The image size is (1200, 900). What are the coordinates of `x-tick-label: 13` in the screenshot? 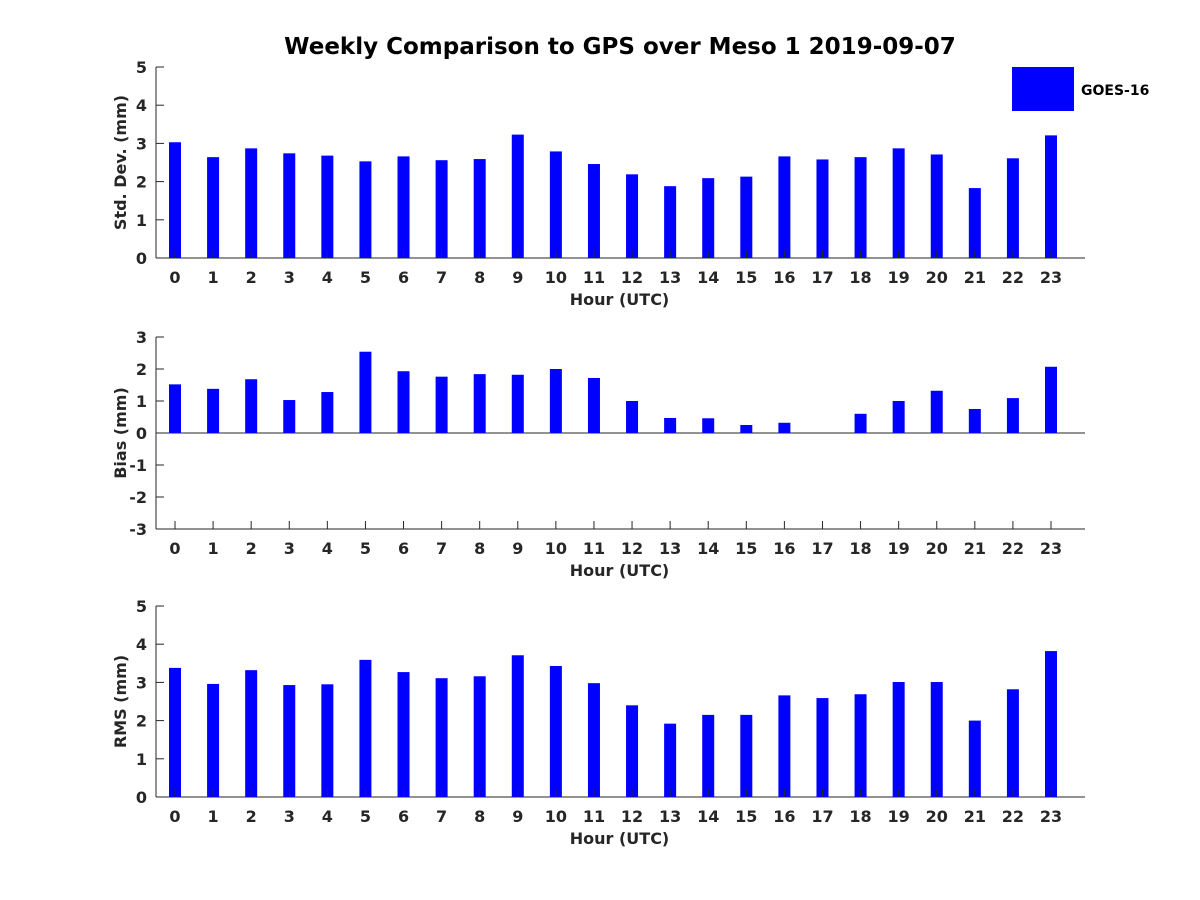 It's located at (670, 548).